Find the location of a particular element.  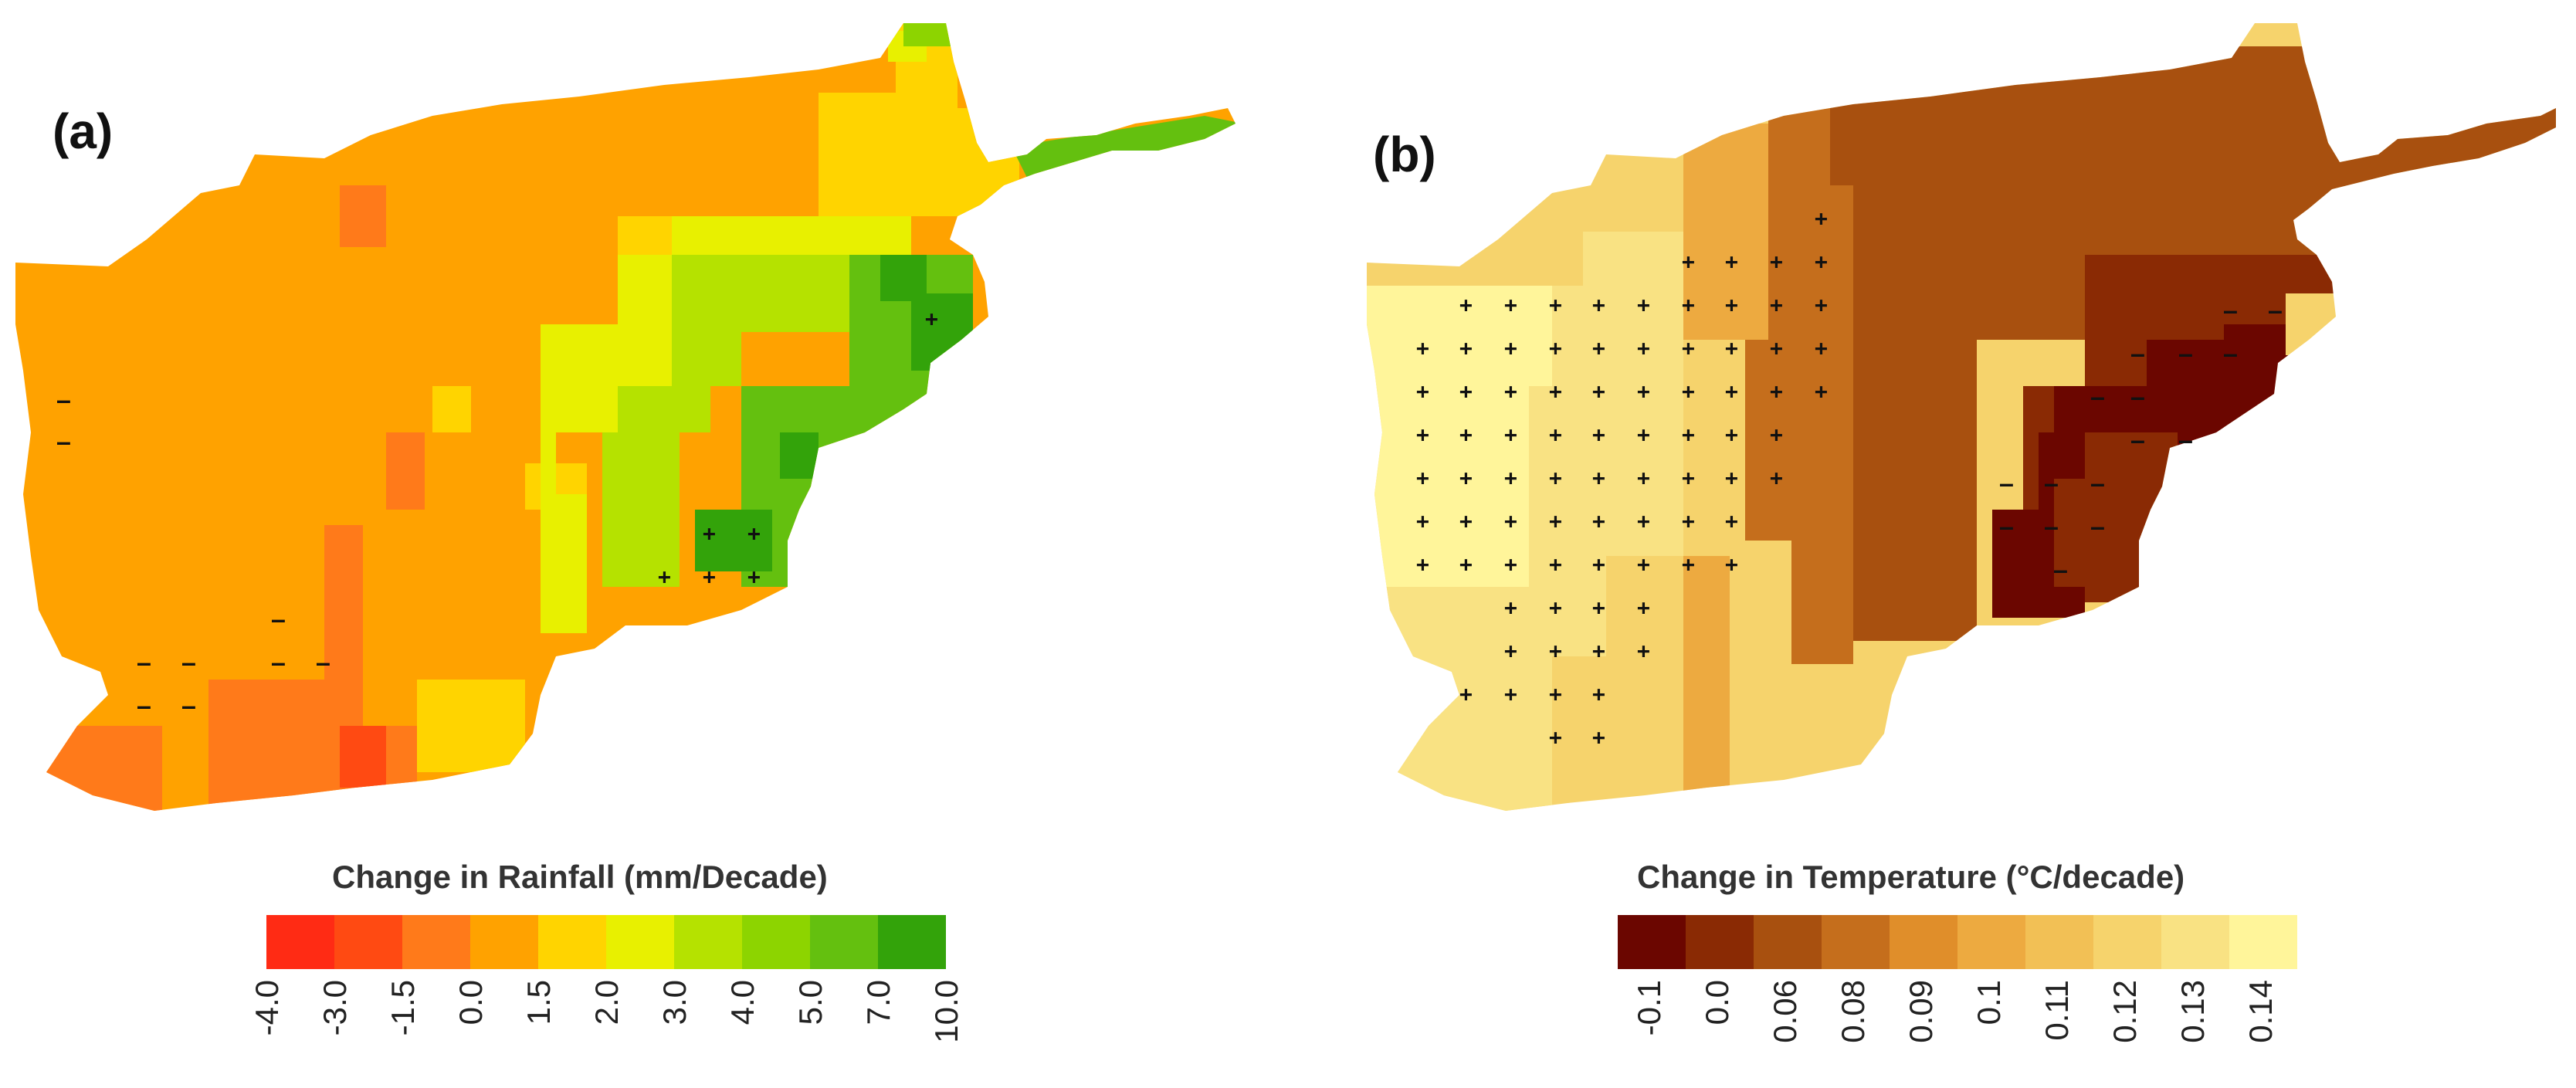

legend-tick-label: 0.08 is located at coordinates (1853, 1011).